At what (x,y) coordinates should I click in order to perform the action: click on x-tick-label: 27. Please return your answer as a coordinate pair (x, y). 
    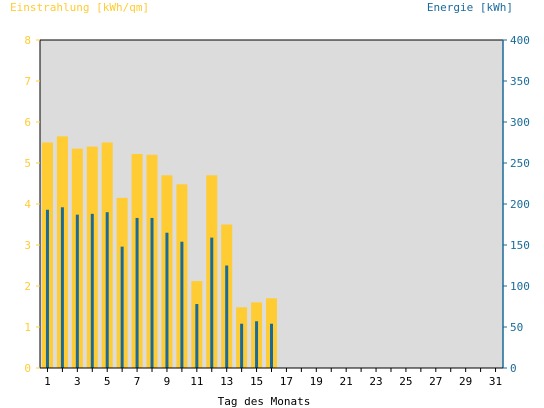
    Looking at the image, I should click on (435, 381).